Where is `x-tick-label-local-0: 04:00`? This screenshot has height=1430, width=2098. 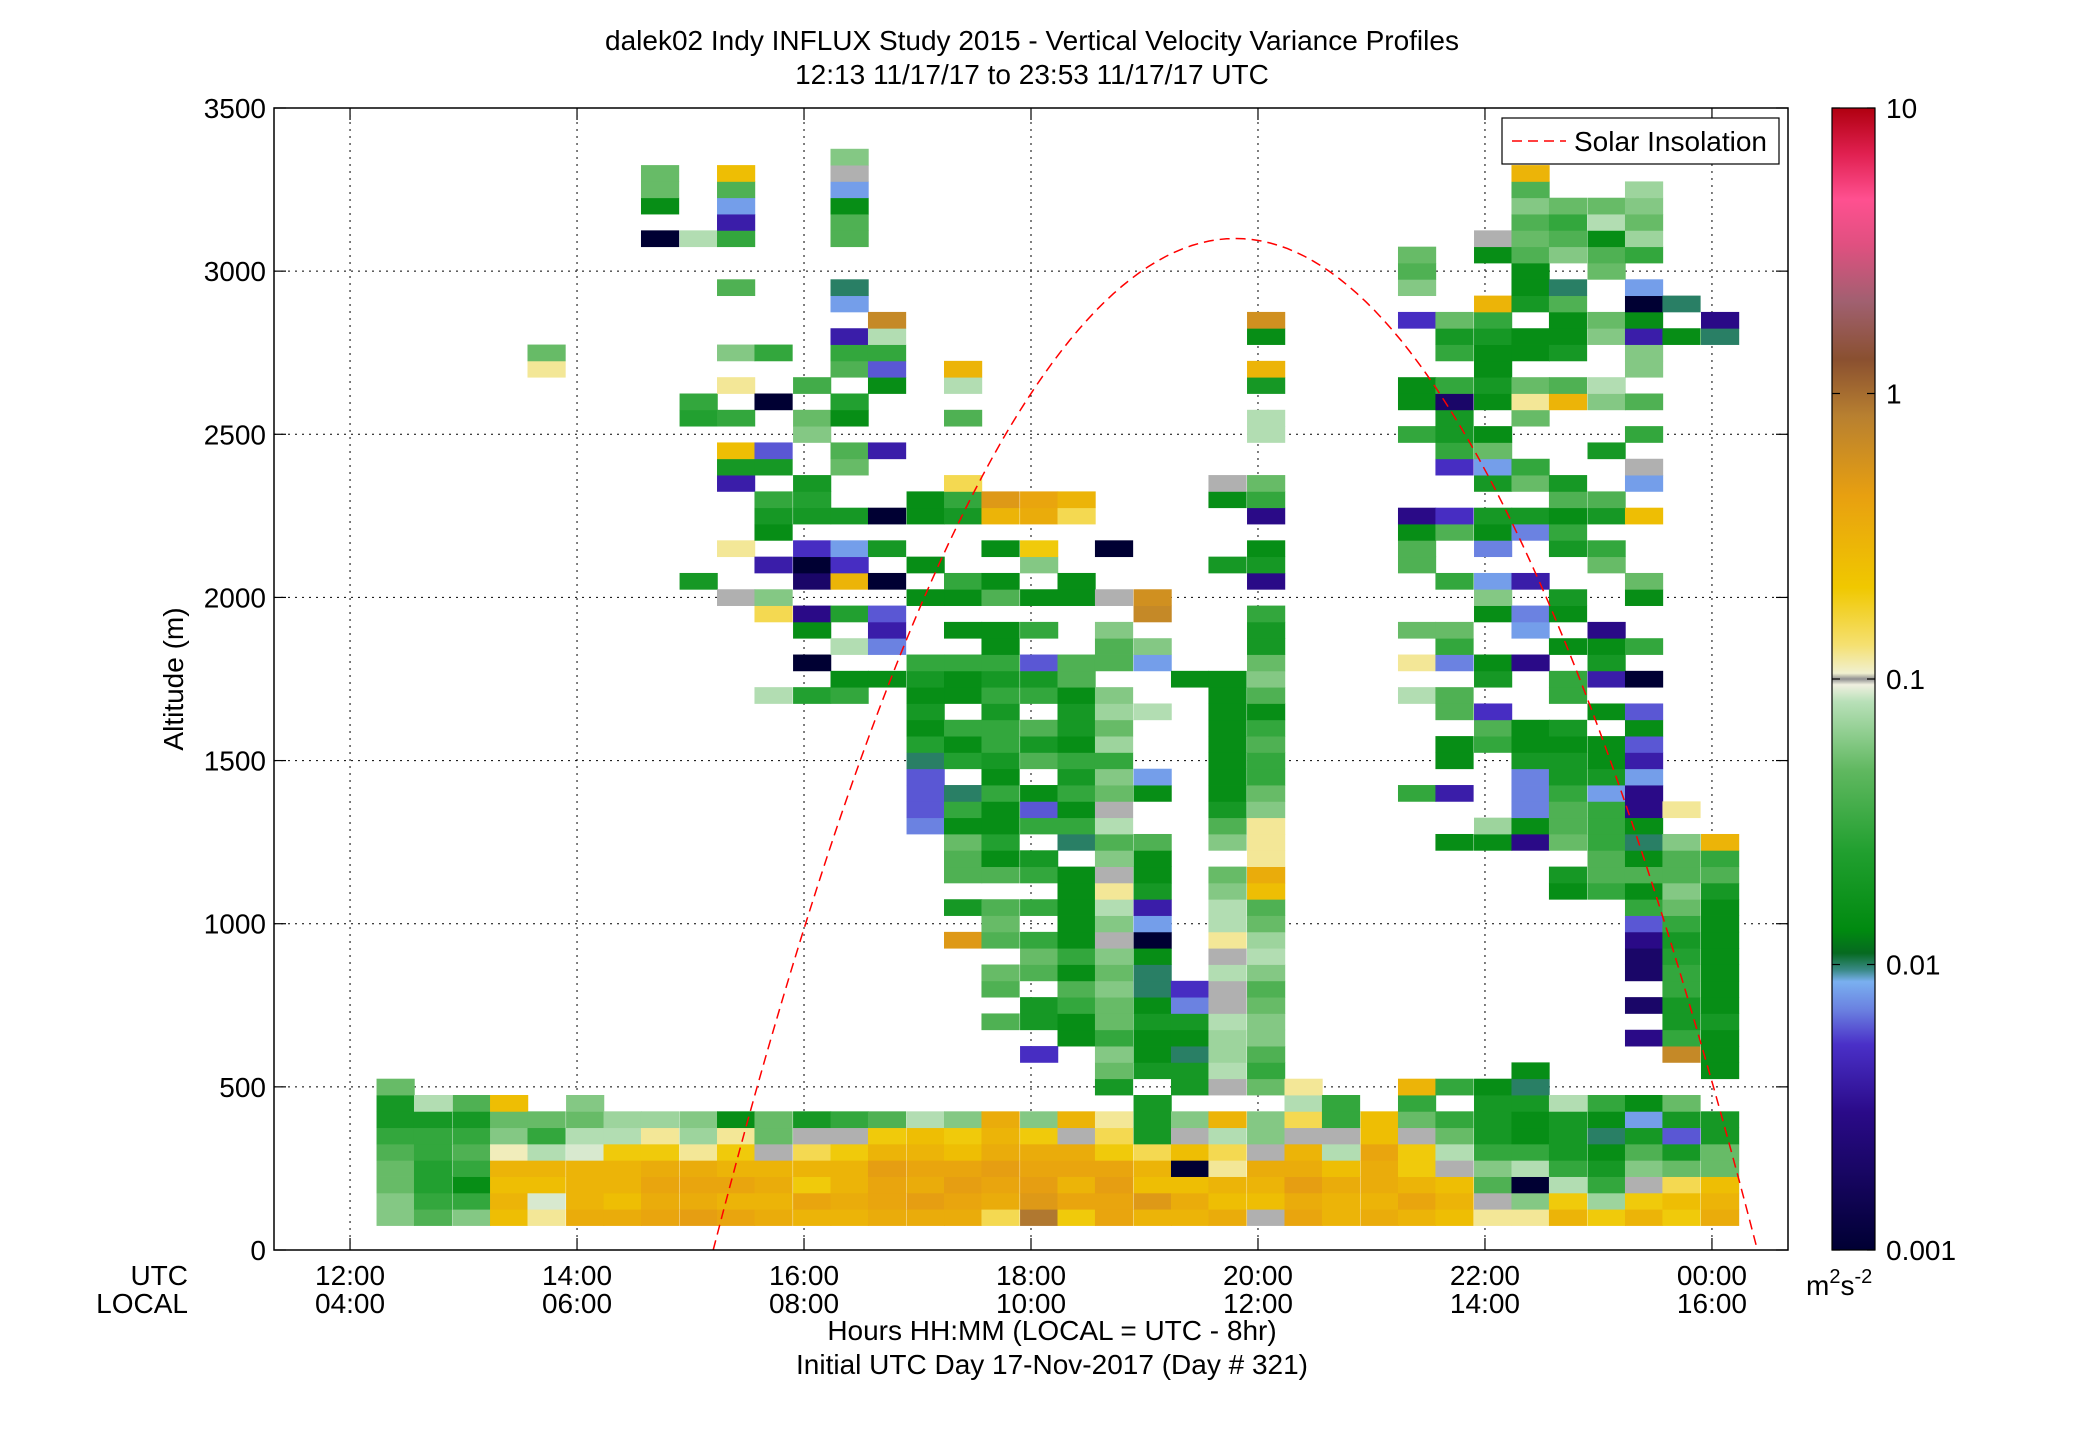 x-tick-label-local-0: 04:00 is located at coordinates (350, 1303).